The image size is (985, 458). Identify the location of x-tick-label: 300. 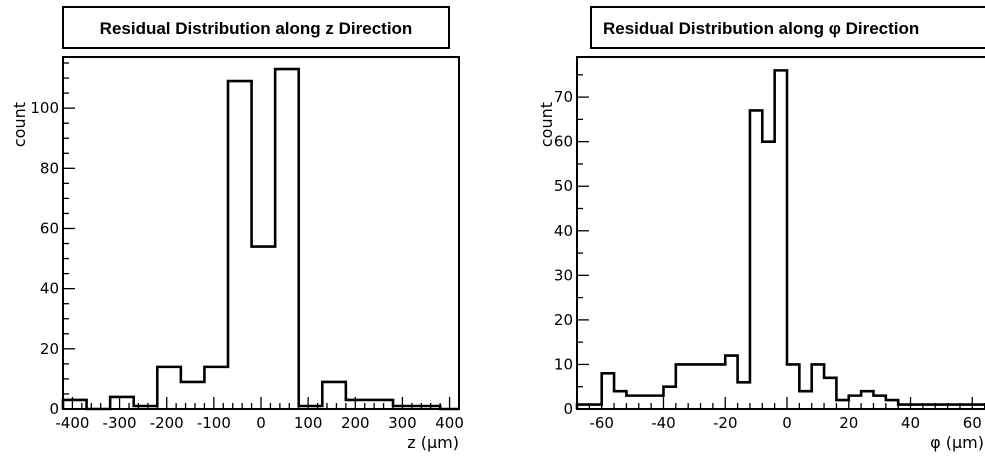
(402, 423).